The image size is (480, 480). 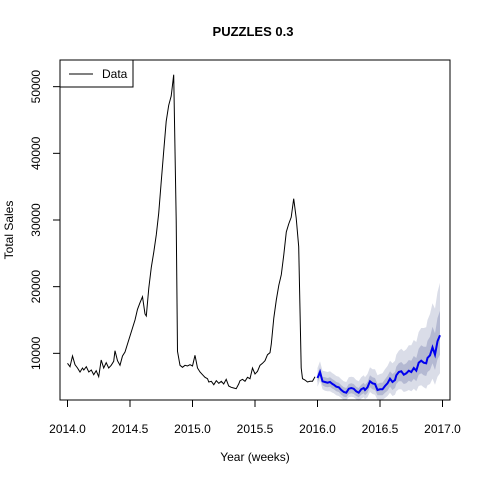 What do you see at coordinates (130, 429) in the screenshot?
I see `x-tick-label: 2014.5` at bounding box center [130, 429].